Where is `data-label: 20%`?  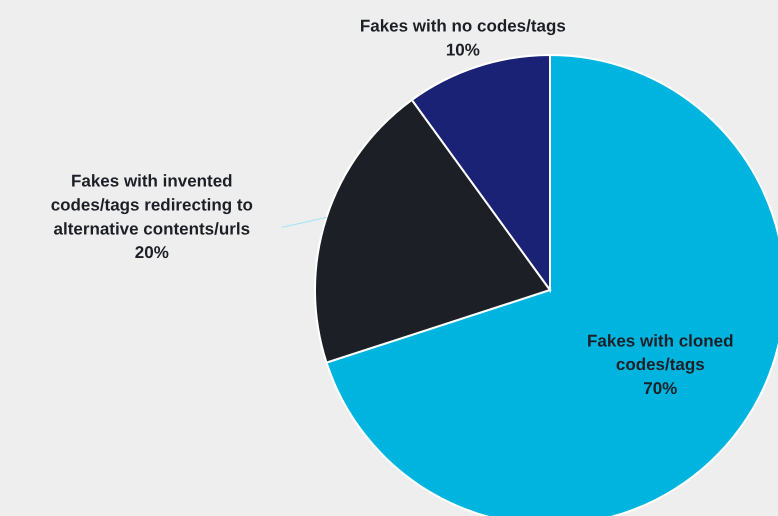
data-label: 20% is located at coordinates (151, 252).